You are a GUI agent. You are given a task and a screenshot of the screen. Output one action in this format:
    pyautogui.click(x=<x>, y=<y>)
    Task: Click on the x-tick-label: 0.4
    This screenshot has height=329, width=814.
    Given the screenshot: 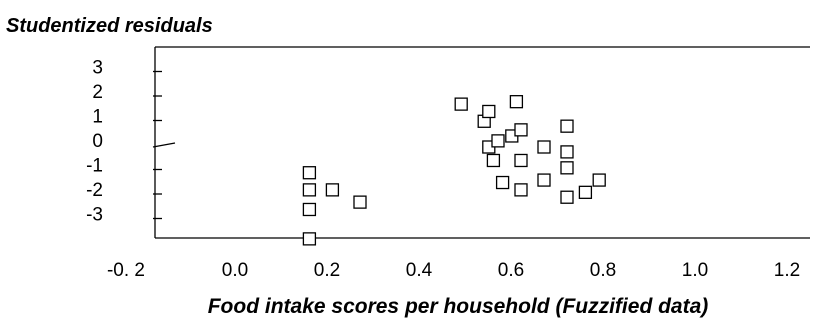 What is the action you would take?
    pyautogui.click(x=419, y=270)
    